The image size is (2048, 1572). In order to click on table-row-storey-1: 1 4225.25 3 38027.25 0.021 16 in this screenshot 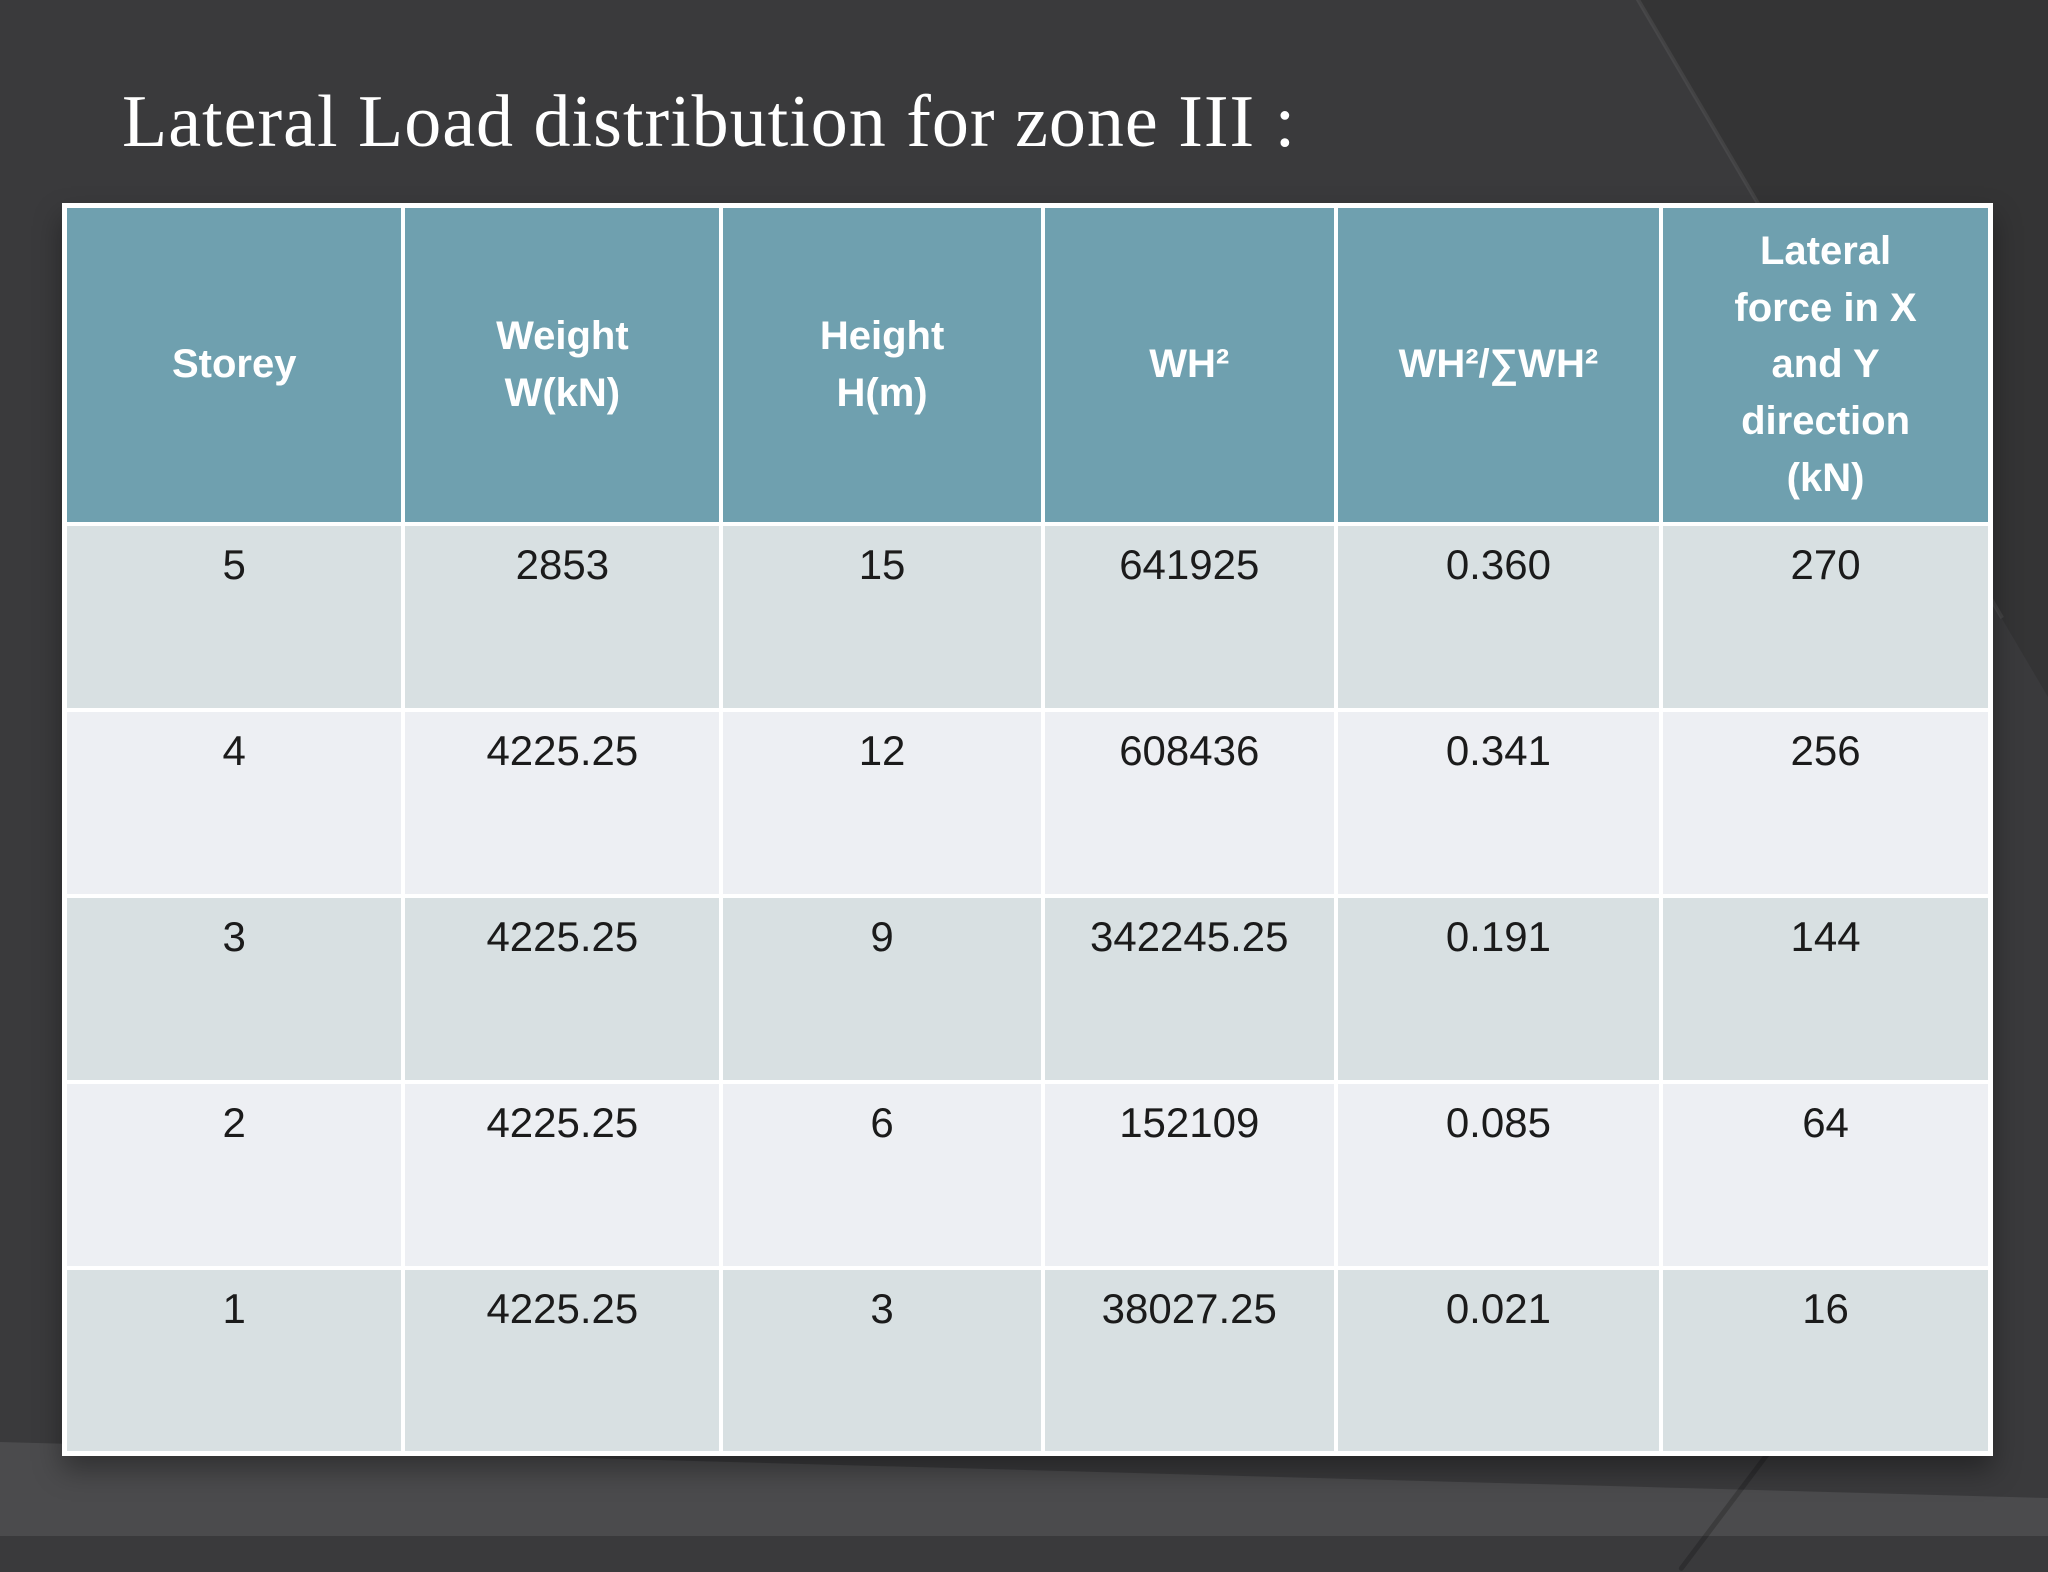, I will do `click(1027, 1360)`.